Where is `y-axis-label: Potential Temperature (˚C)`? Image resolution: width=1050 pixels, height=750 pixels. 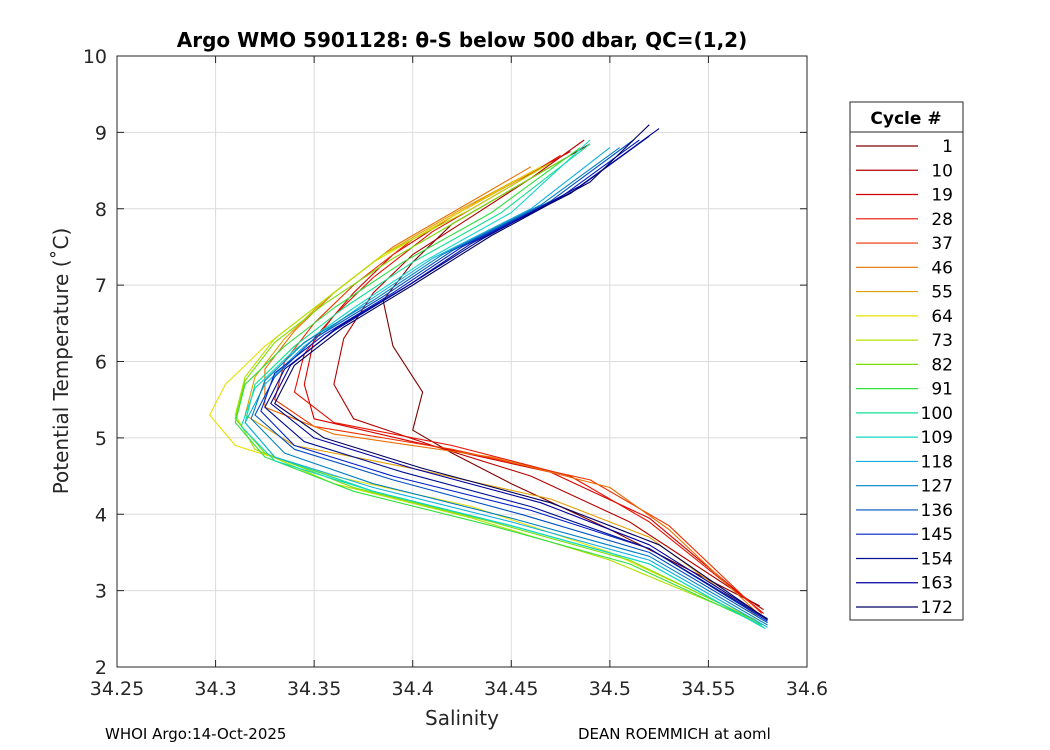 y-axis-label: Potential Temperature (˚C) is located at coordinates (61, 361).